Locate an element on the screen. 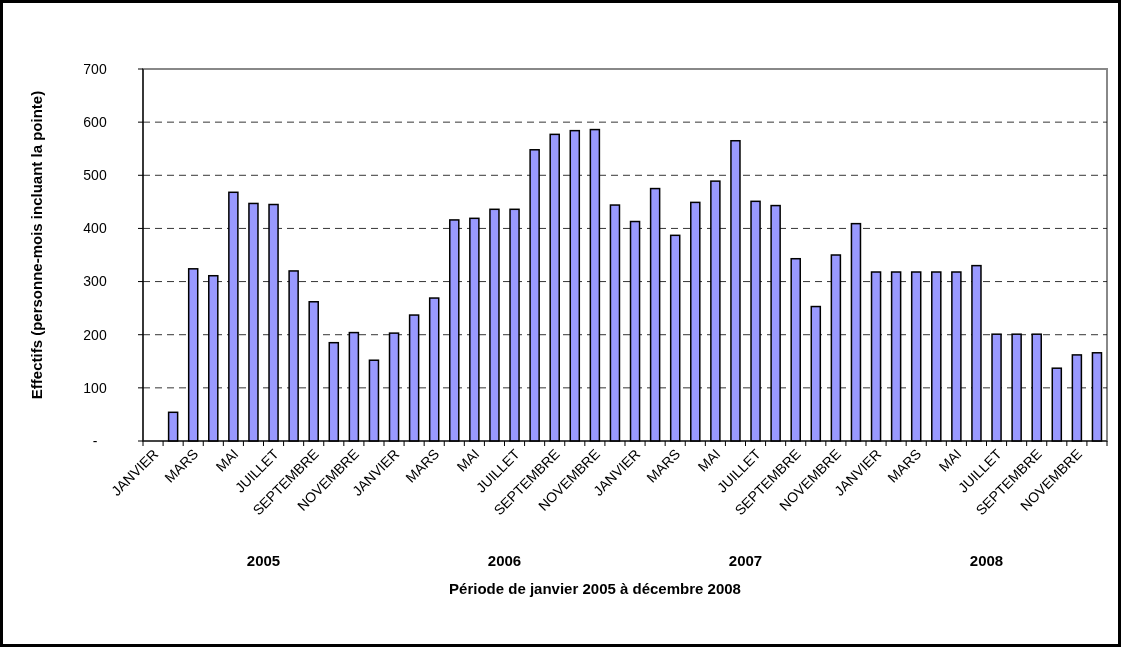 The height and width of the screenshot is (647, 1121). y-tick-label: 100 is located at coordinates (95, 387).